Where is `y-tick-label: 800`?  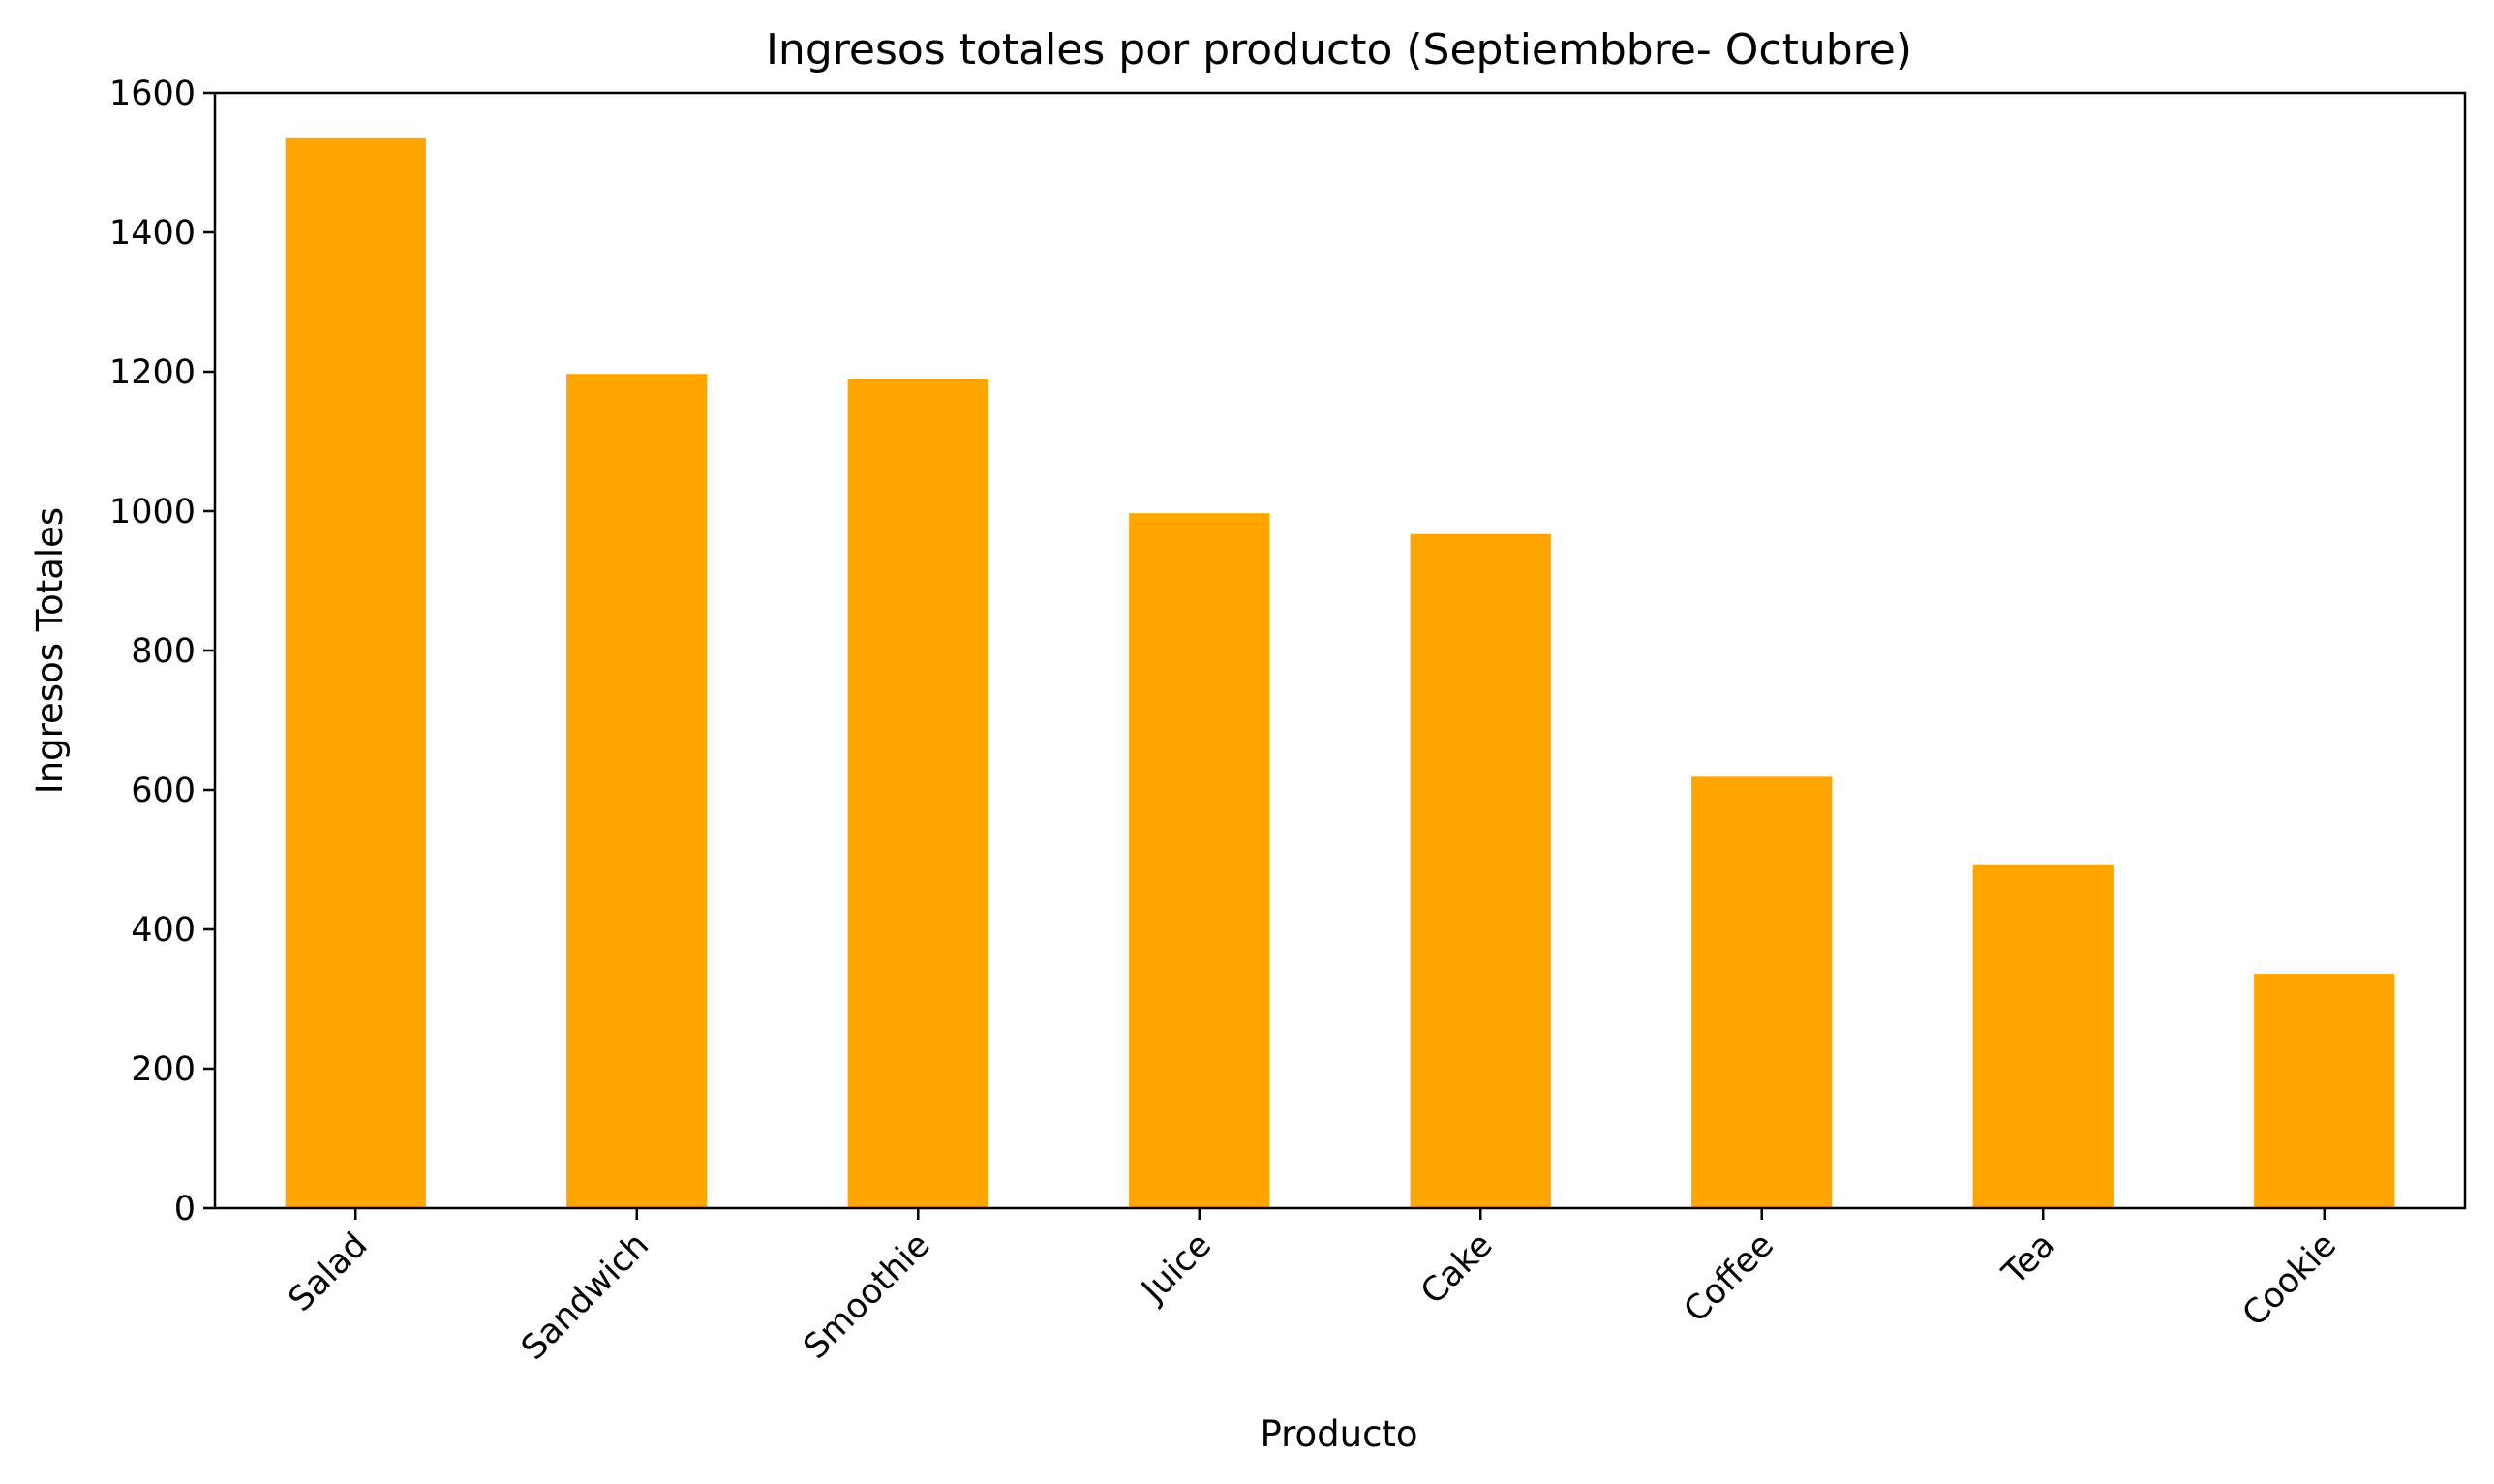
y-tick-label: 800 is located at coordinates (164, 651).